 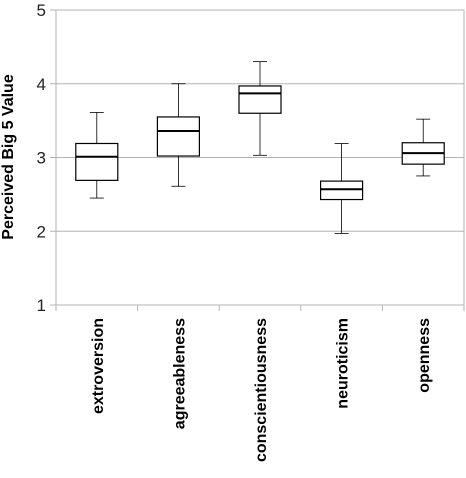 I want to click on iqr-box-conscientiousness, so click(x=260, y=99).